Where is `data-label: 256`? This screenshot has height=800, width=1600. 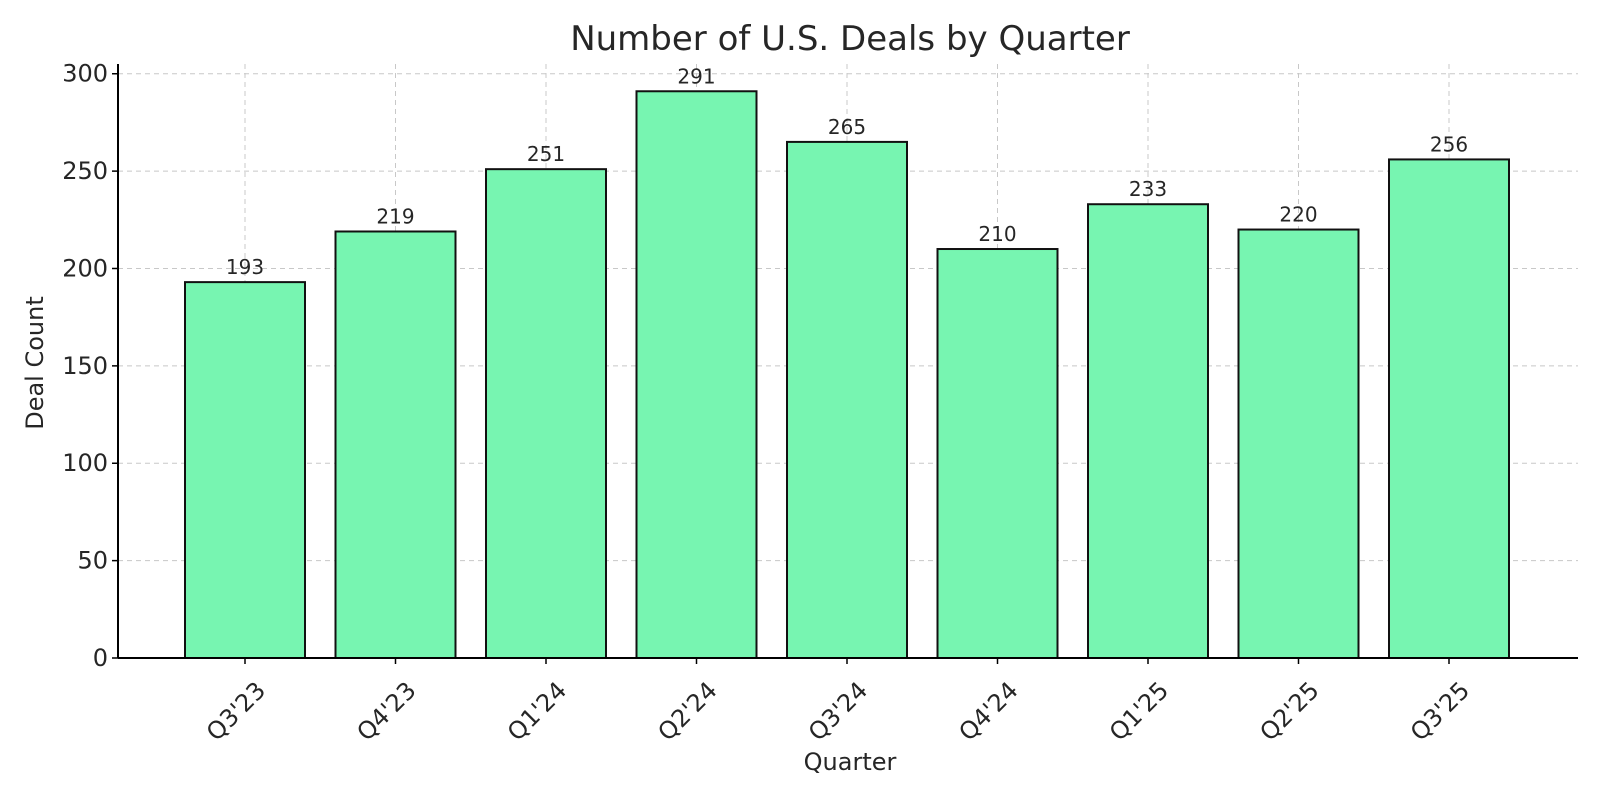
data-label: 256 is located at coordinates (1449, 144).